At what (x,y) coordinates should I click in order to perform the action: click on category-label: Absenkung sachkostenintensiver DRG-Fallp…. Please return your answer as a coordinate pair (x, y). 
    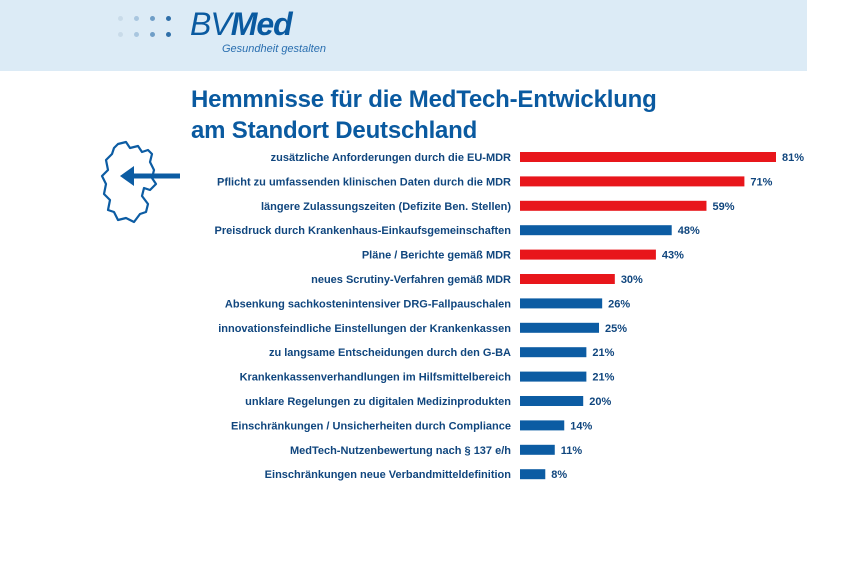
    Looking at the image, I should click on (368, 304).